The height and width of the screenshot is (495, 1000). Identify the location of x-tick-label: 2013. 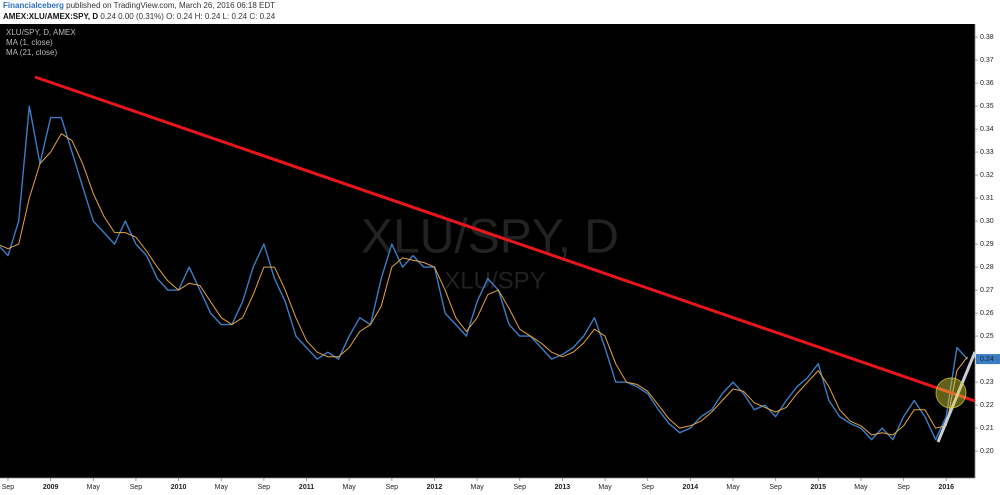
(563, 487).